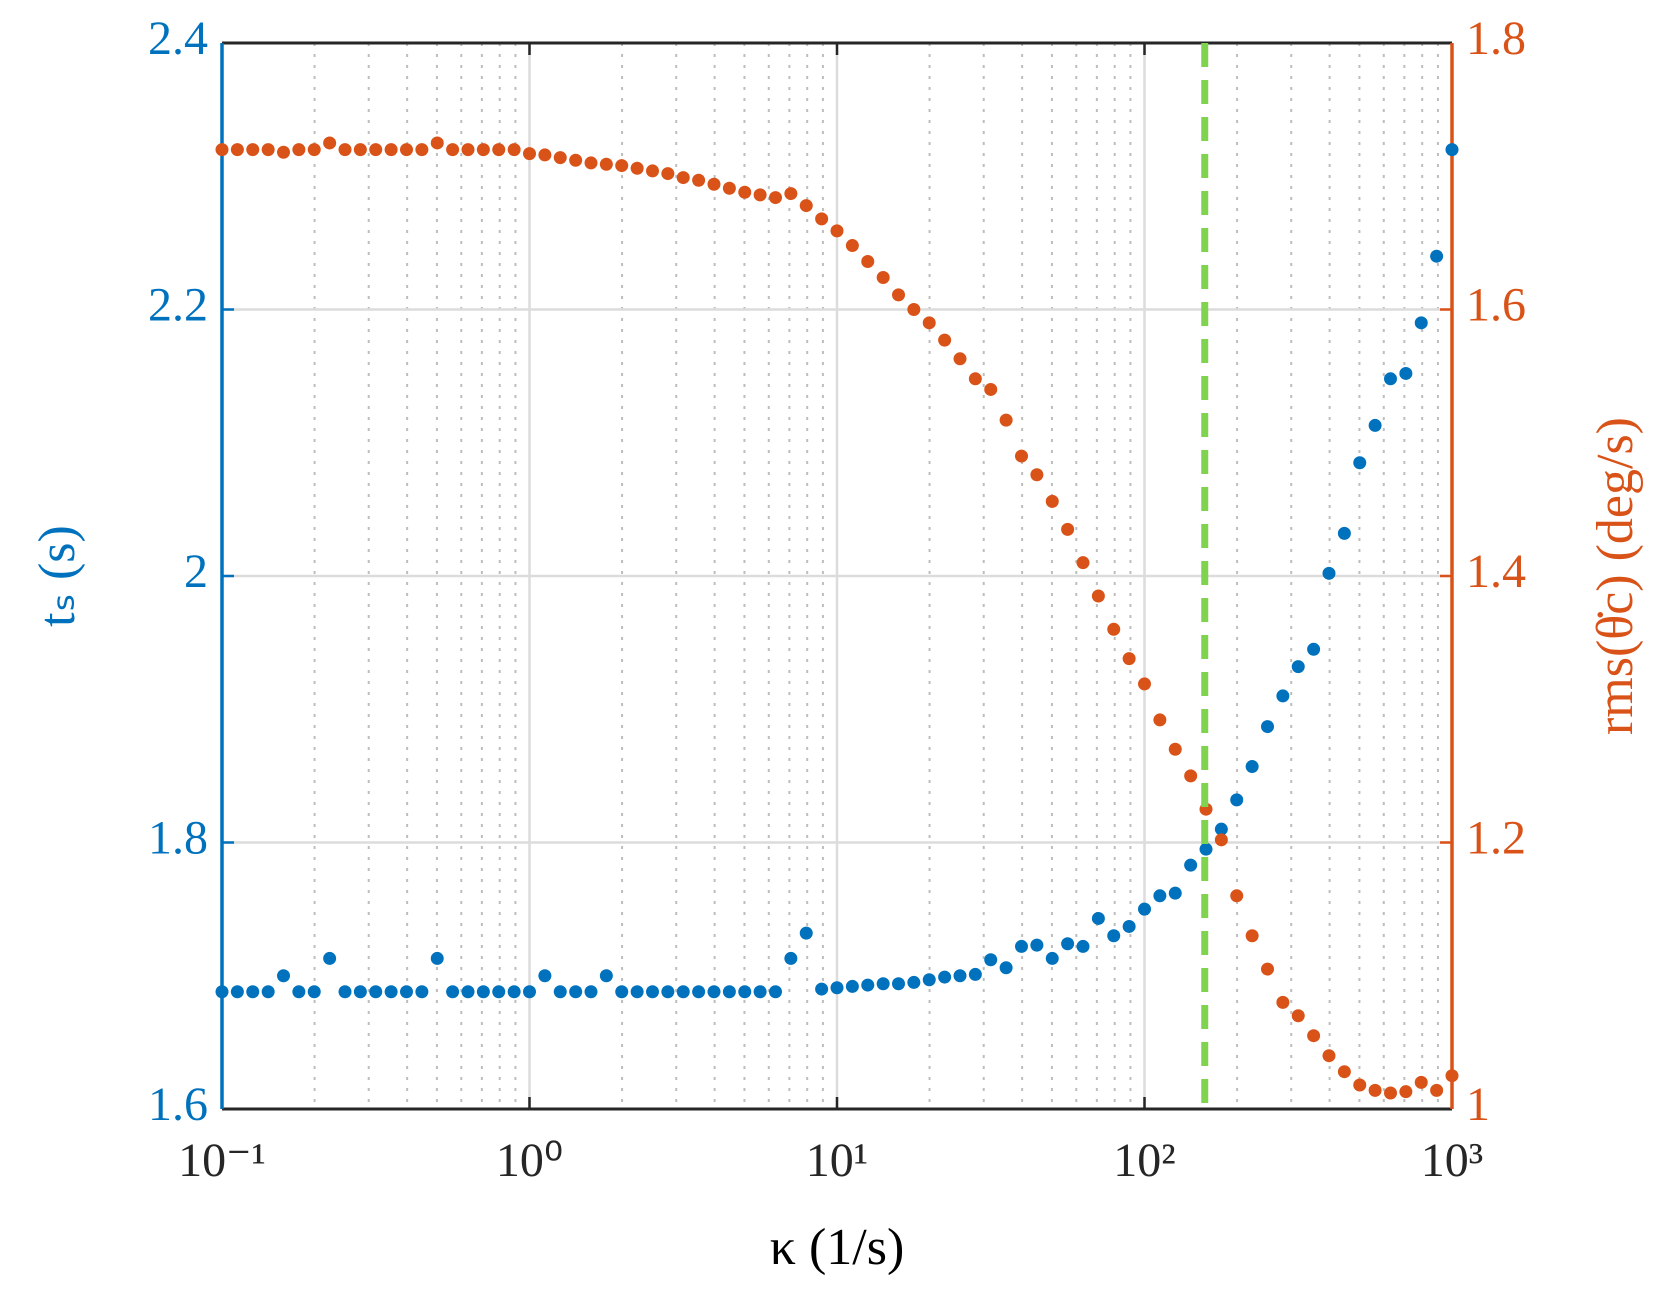 The image size is (1675, 1301). Describe the element at coordinates (1452, 1160) in the screenshot. I see `x-tick-label: 10³` at that location.